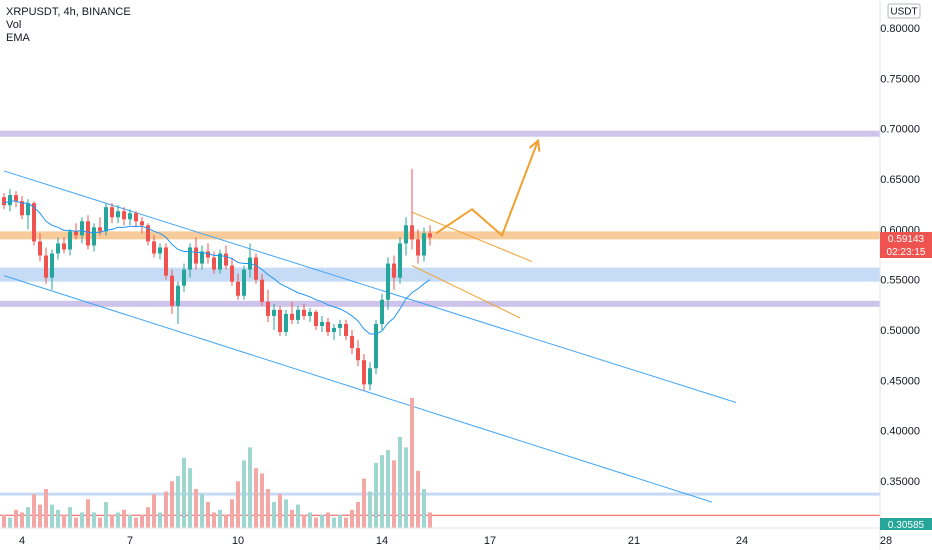 This screenshot has width=932, height=550. I want to click on last-price-tag: 0.59143, so click(906, 239).